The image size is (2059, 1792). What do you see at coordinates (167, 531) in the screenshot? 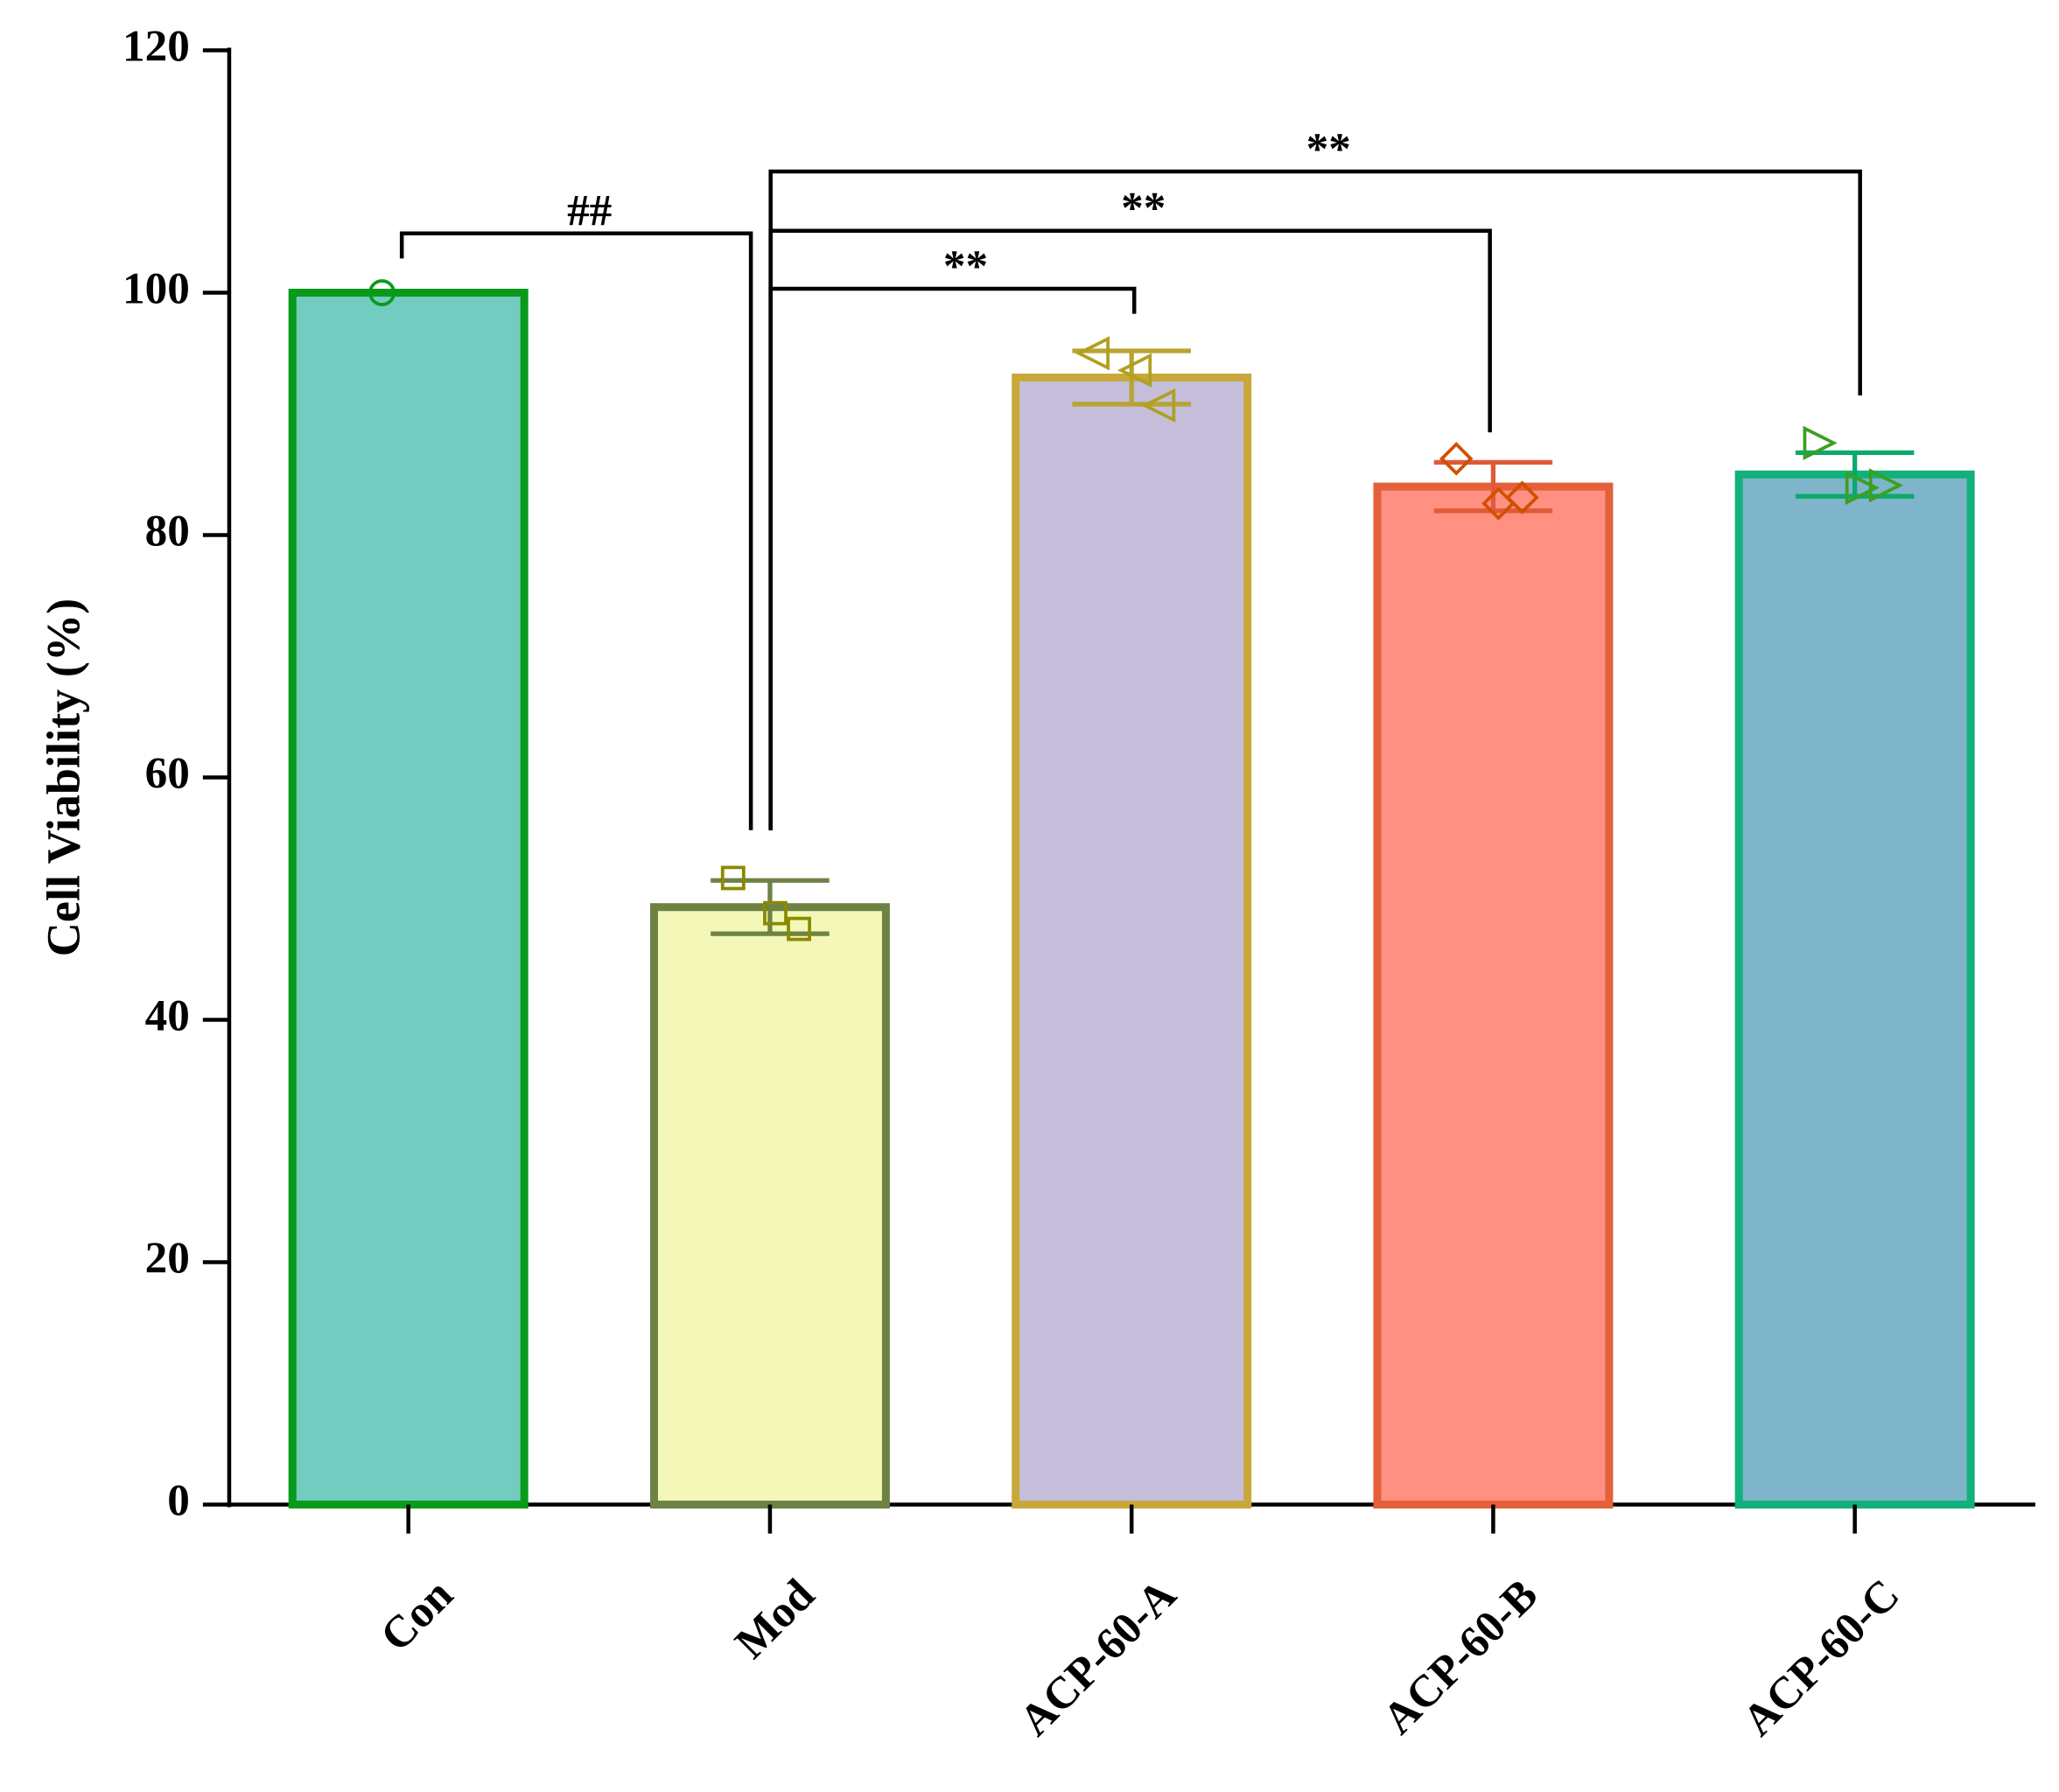
I see `y-tick-label: 80` at bounding box center [167, 531].